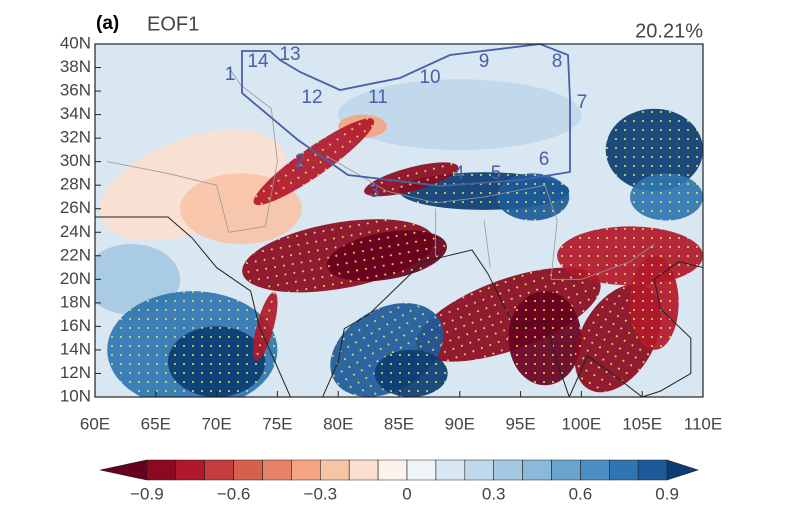 The width and height of the screenshot is (800, 506). What do you see at coordinates (75, 90) in the screenshot?
I see `y-tick-label: 36N` at bounding box center [75, 90].